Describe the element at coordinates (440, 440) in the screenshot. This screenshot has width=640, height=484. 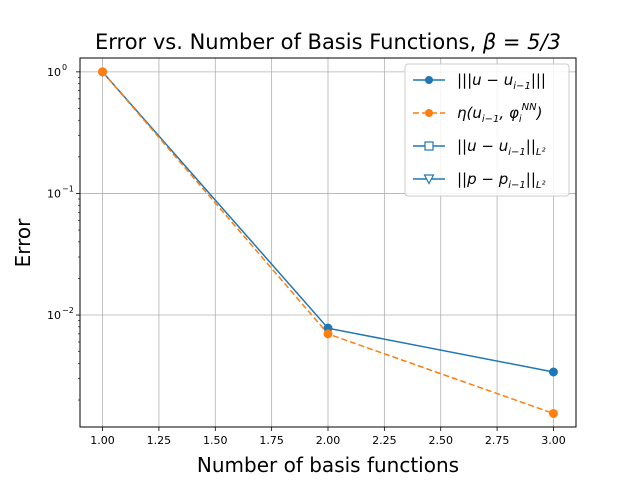
I see `x-tick-label: 2.50` at that location.